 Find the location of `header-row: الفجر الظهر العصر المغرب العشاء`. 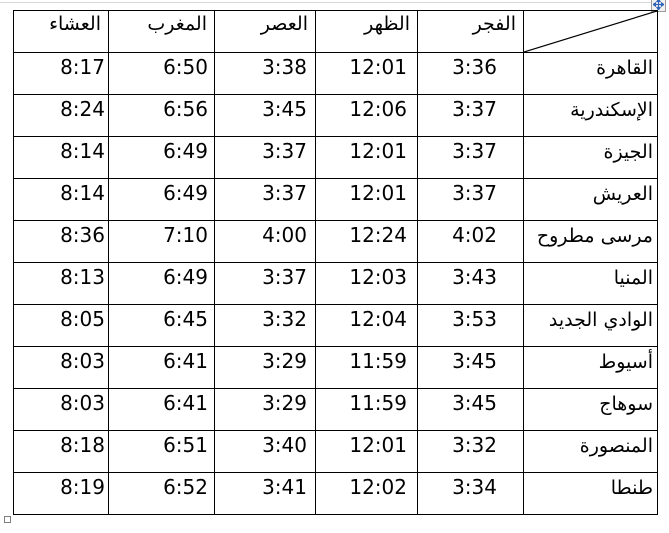

header-row: الفجر الظهر العصر المغرب العشاء is located at coordinates (335, 31).